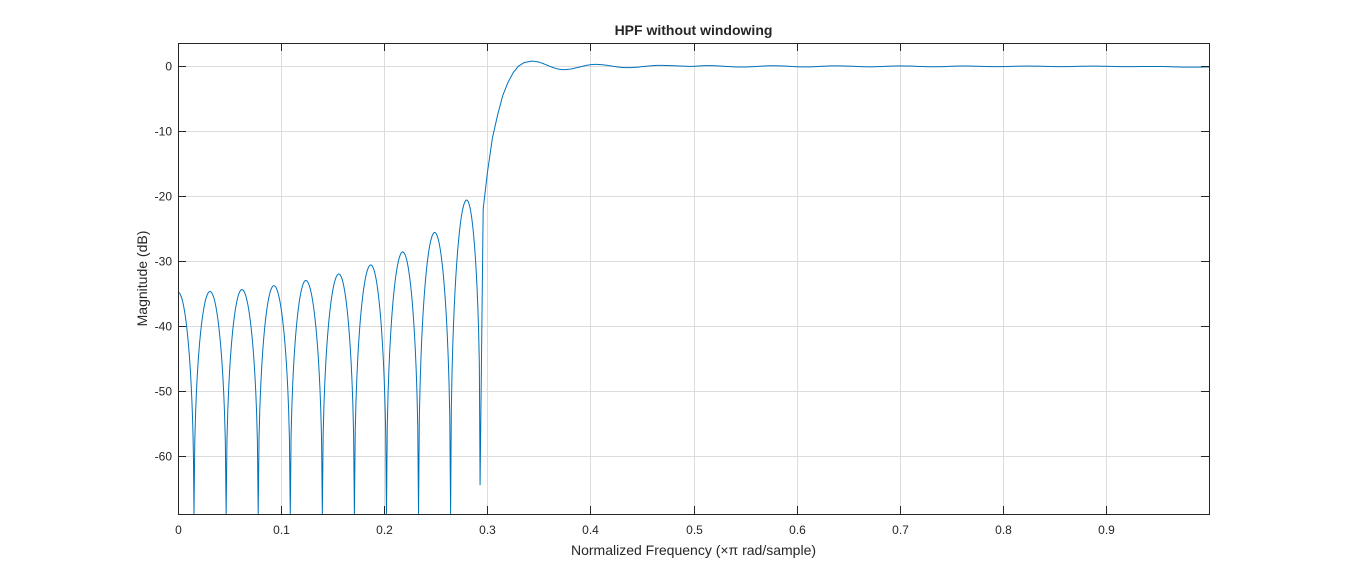 The width and height of the screenshot is (1366, 584). Describe the element at coordinates (693, 550) in the screenshot. I see `x-axis-label: Normalized Frequency (×π rad/sample)` at that location.